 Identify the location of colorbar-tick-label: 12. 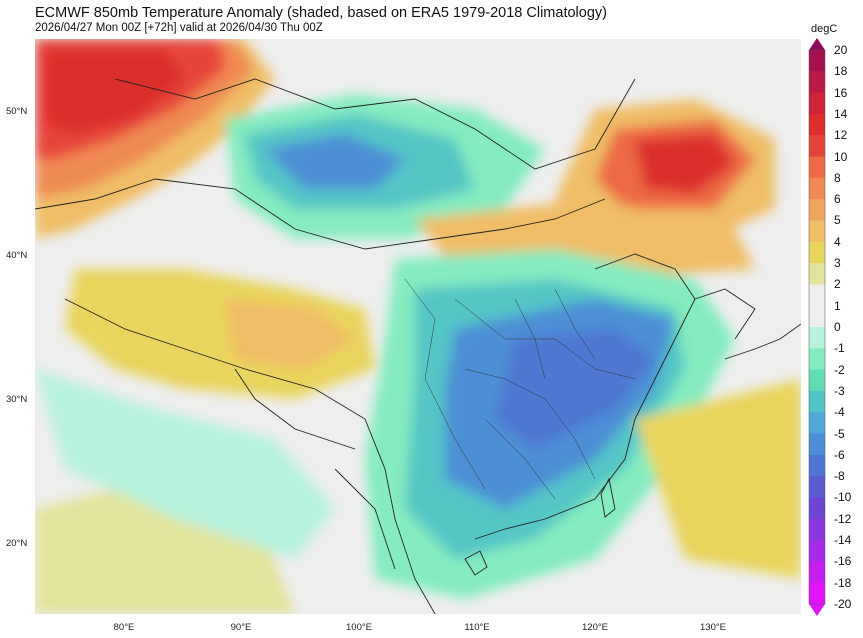
(841, 135).